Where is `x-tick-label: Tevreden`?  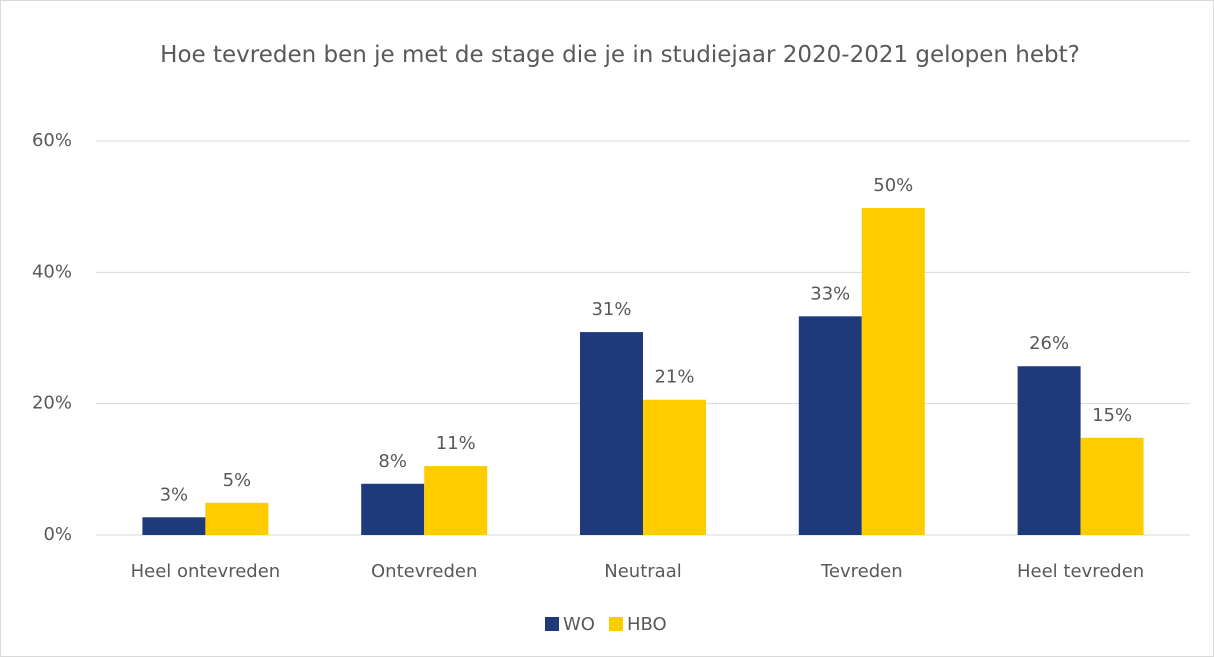
x-tick-label: Tevreden is located at coordinates (861, 571).